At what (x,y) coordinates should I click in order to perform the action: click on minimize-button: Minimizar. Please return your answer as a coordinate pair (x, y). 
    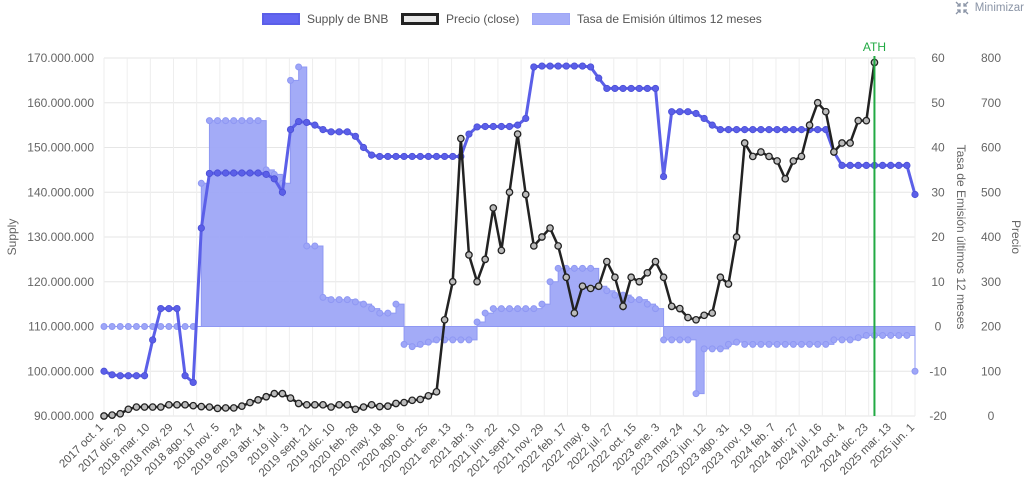
    Looking at the image, I should click on (989, 8).